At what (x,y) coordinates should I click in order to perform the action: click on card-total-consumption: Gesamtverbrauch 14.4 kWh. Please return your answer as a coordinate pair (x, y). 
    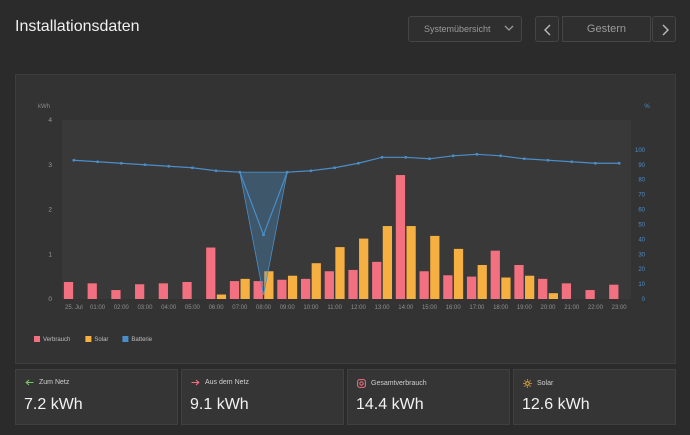
    Looking at the image, I should click on (428, 397).